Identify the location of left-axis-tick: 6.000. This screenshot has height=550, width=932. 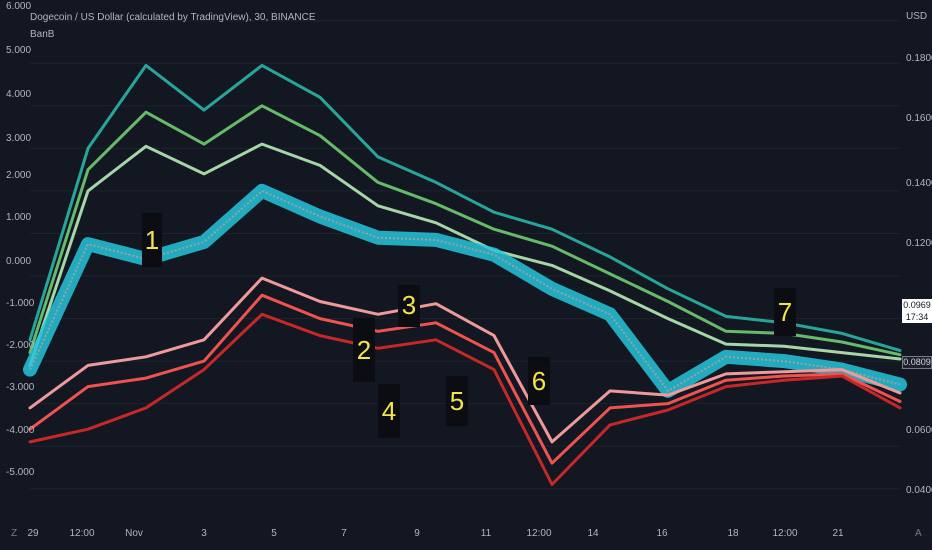
(19, 6).